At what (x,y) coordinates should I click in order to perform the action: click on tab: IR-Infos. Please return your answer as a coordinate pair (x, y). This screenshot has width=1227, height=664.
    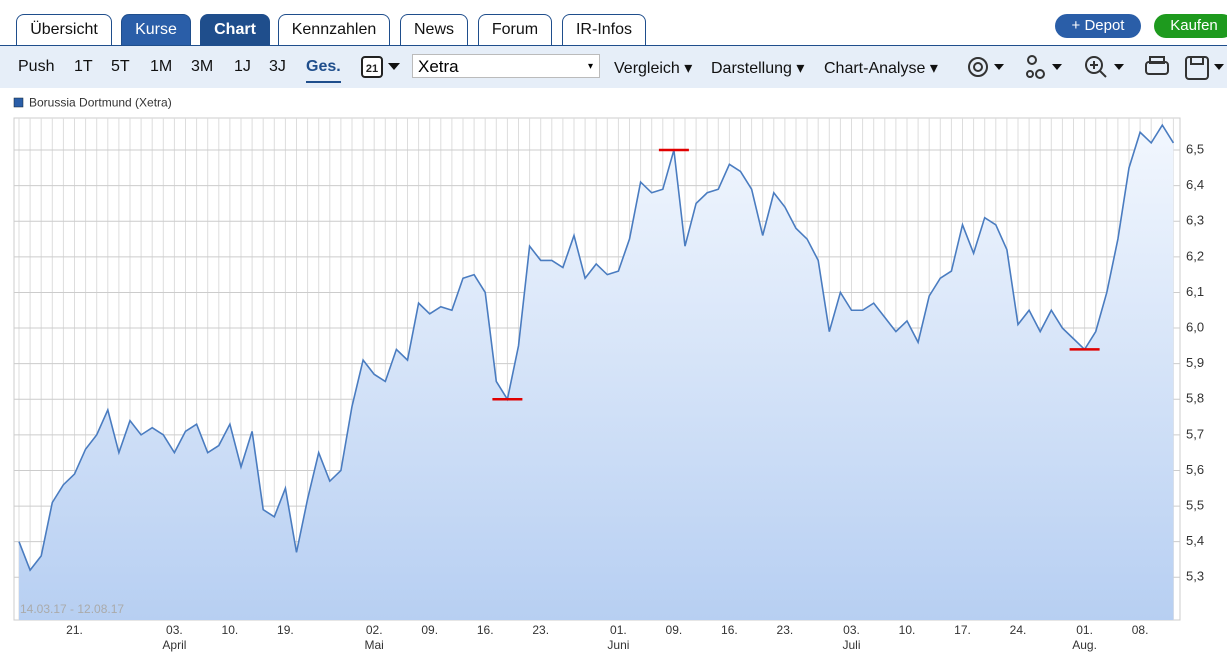
    Looking at the image, I should click on (604, 29).